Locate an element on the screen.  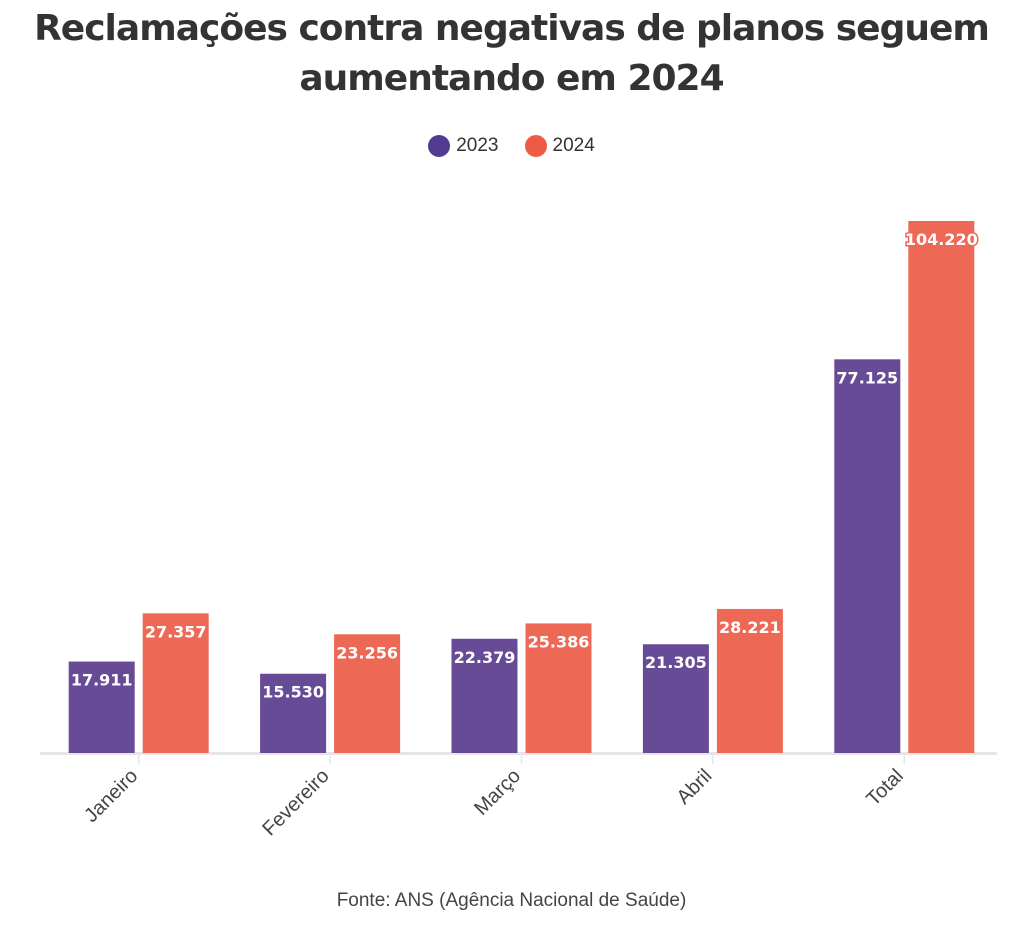
data-label: 17.911 is located at coordinates (102, 680).